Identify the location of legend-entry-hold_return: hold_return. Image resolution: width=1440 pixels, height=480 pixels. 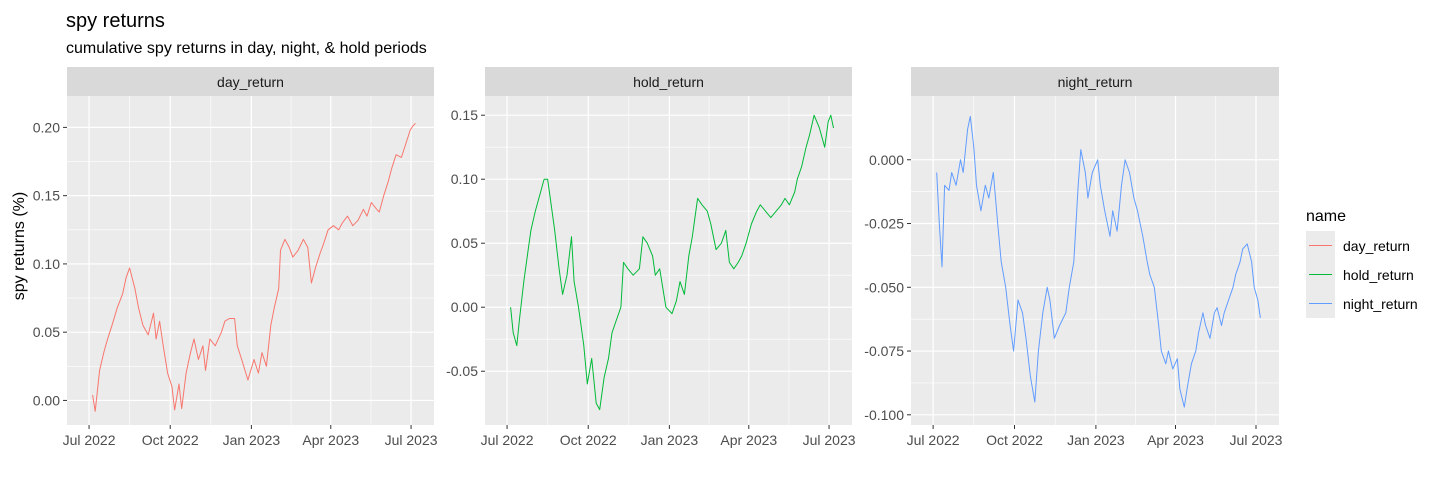
(1360, 274).